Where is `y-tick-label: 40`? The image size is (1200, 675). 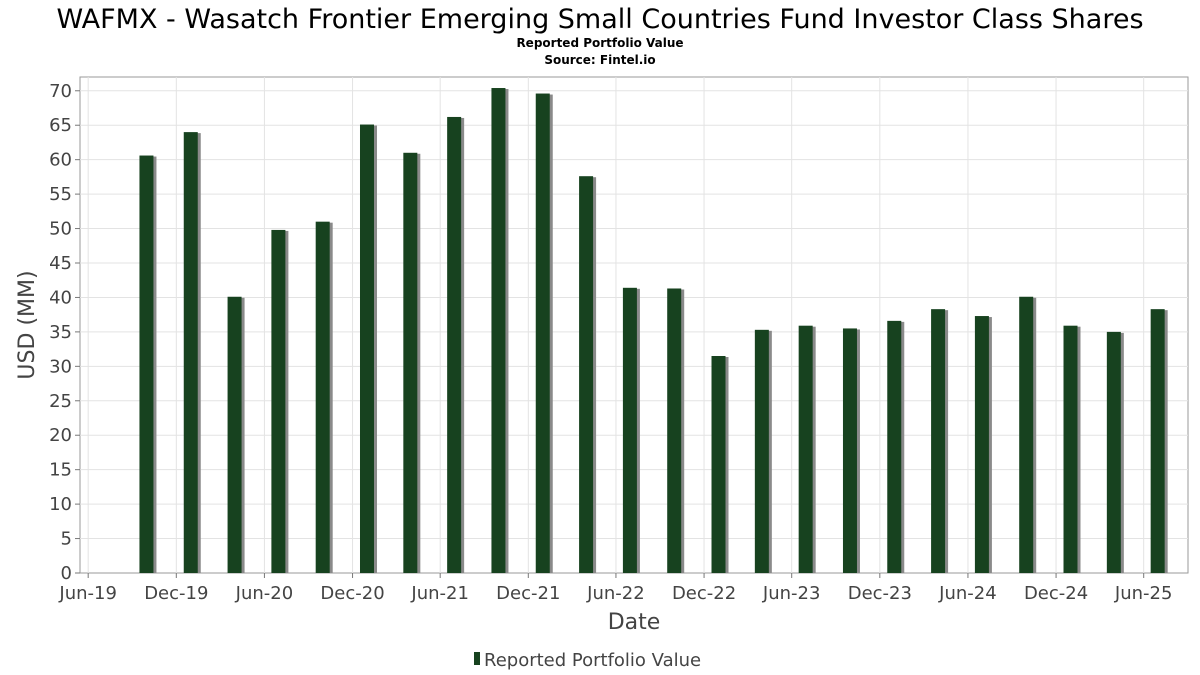 y-tick-label: 40 is located at coordinates (60, 297).